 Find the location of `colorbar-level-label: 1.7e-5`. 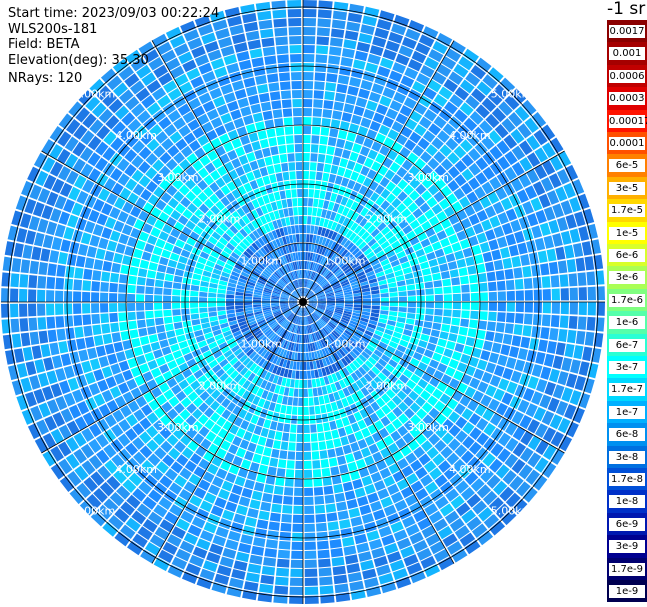

colorbar-level-label: 1.7e-5 is located at coordinates (627, 211).